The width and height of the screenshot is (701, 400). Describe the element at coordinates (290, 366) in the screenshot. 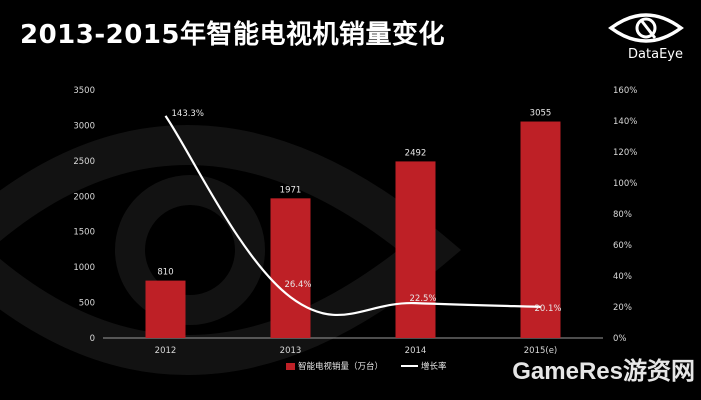

I see `legend-bar-swatch` at that location.